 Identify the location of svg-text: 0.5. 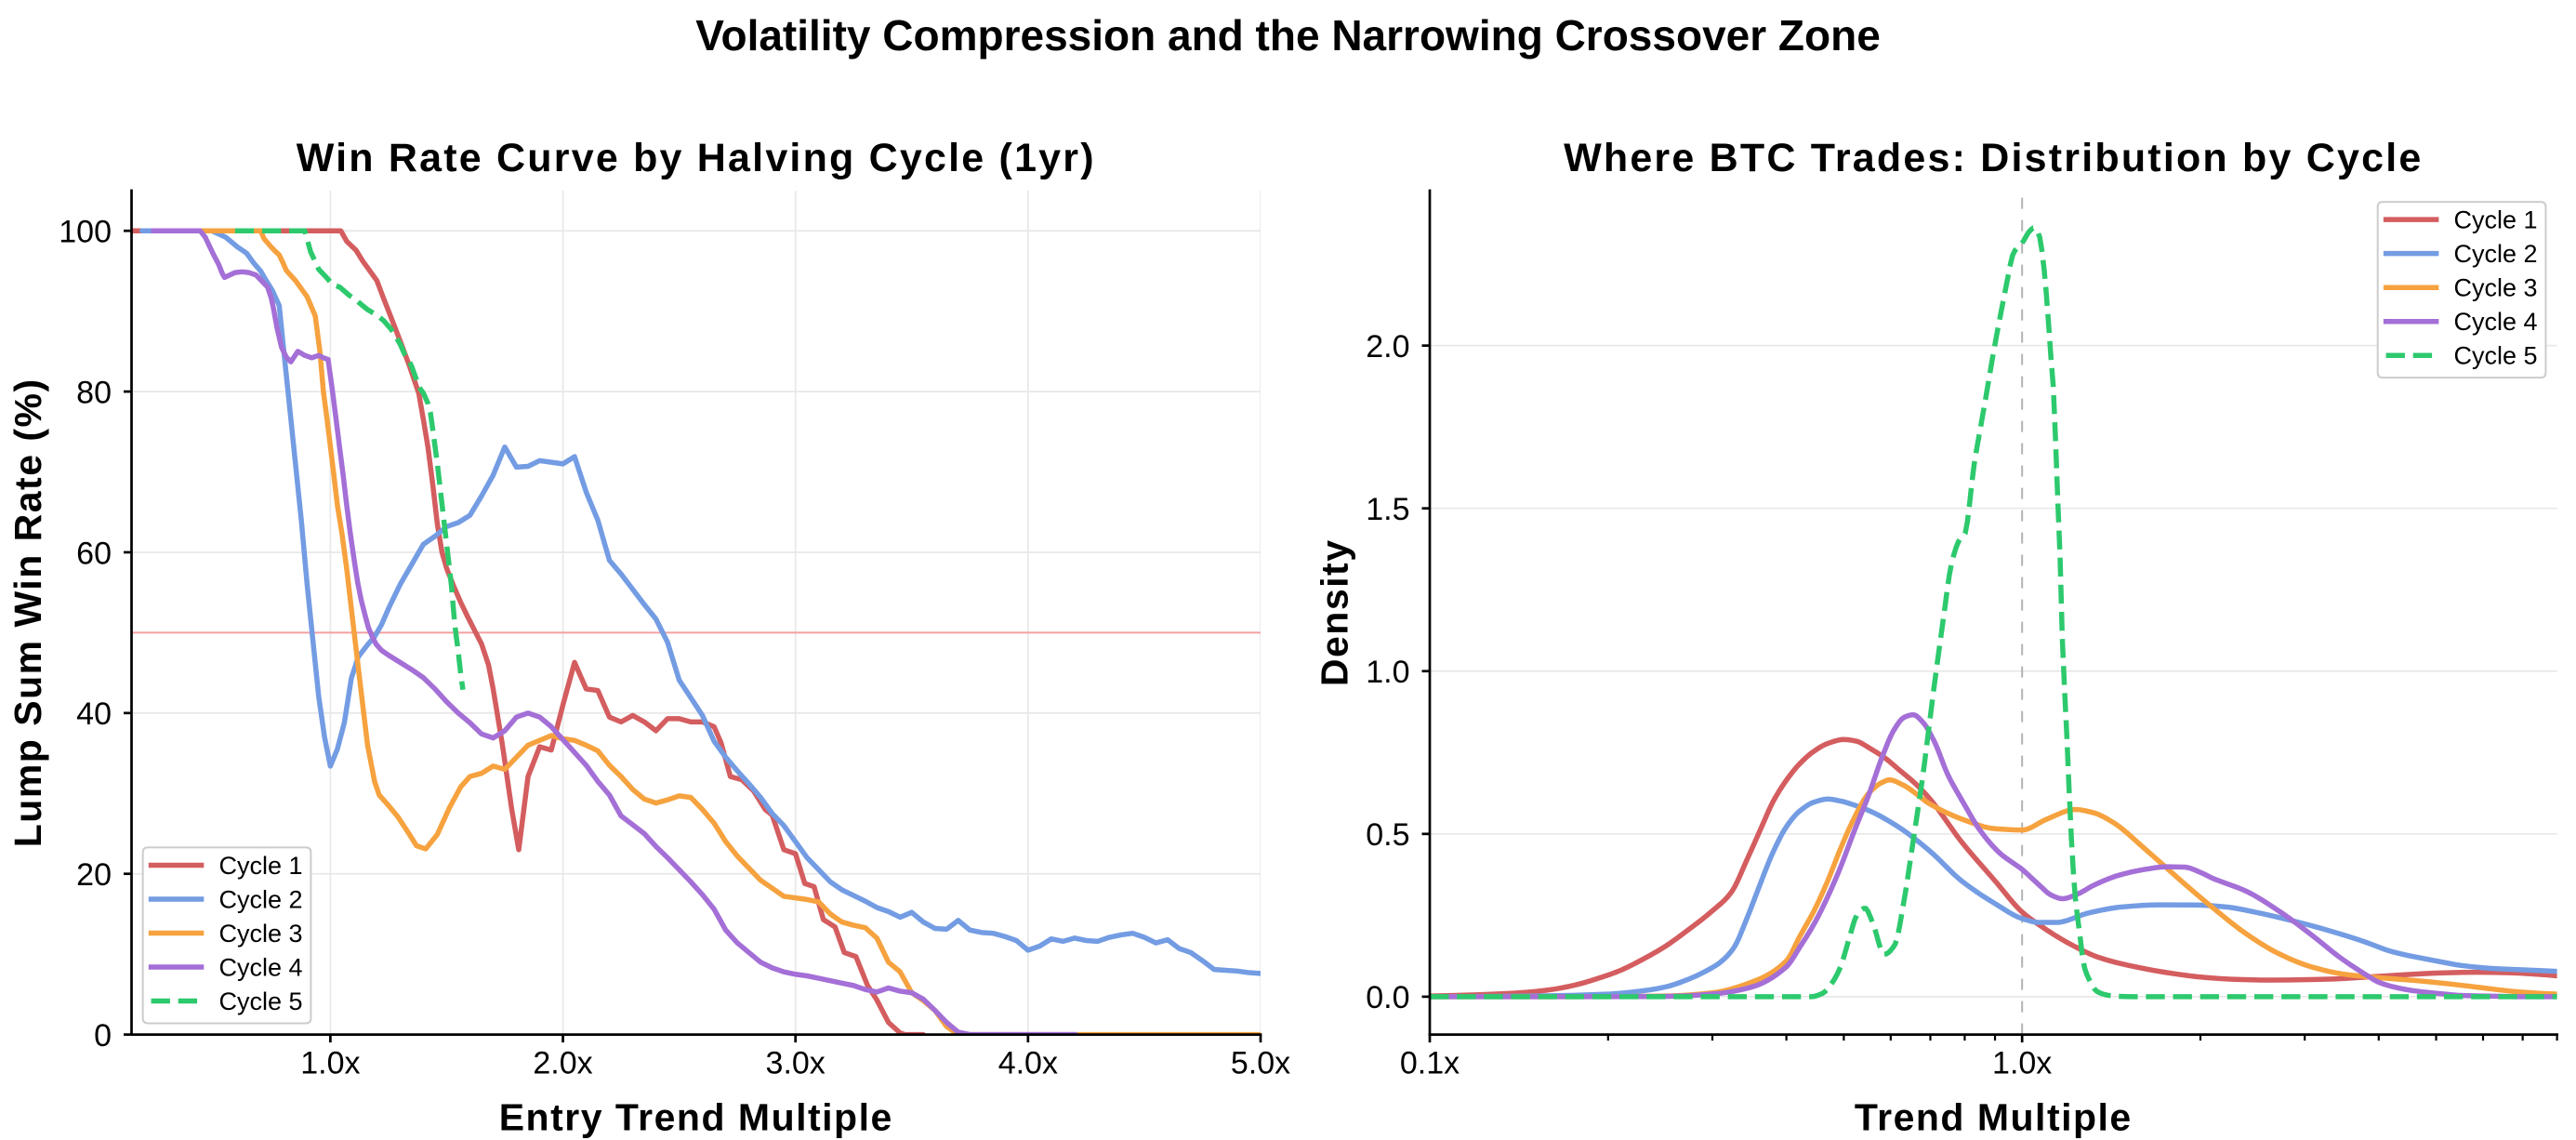
(1387, 835).